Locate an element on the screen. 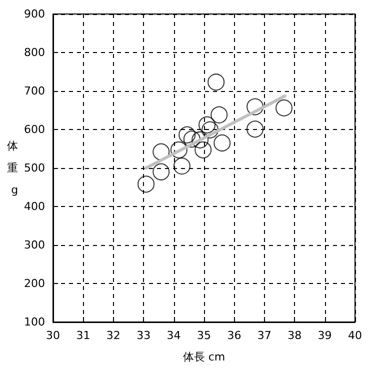 The width and height of the screenshot is (370, 373). x-tick-label: 38 is located at coordinates (295, 335).